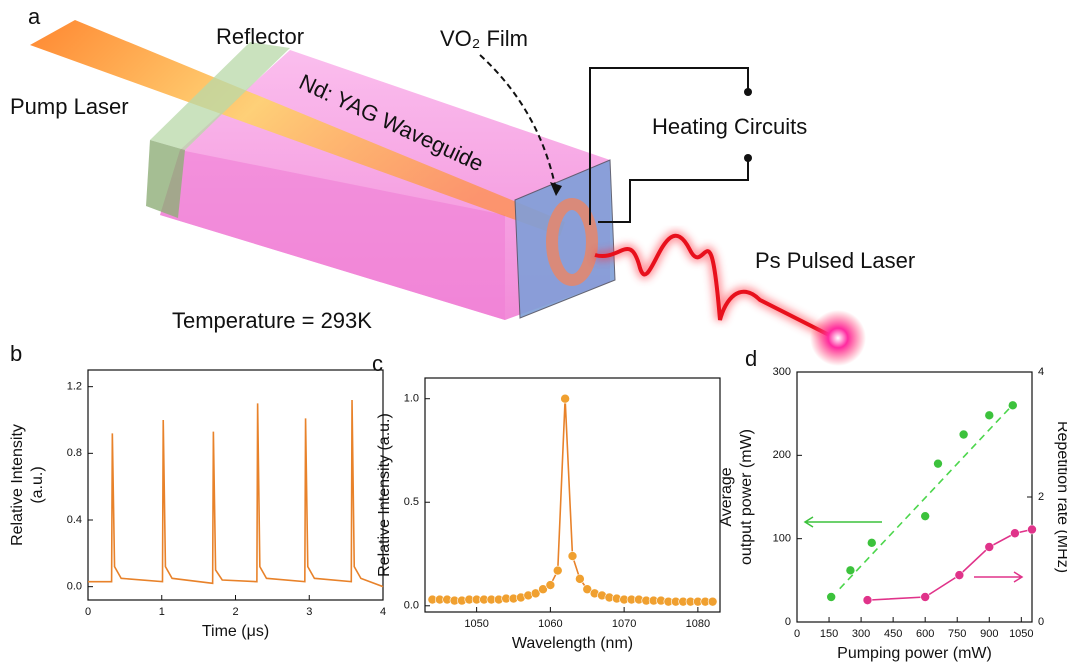 The width and height of the screenshot is (1067, 667). What do you see at coordinates (957, 634) in the screenshot?
I see `x-tick-label: 750` at bounding box center [957, 634].